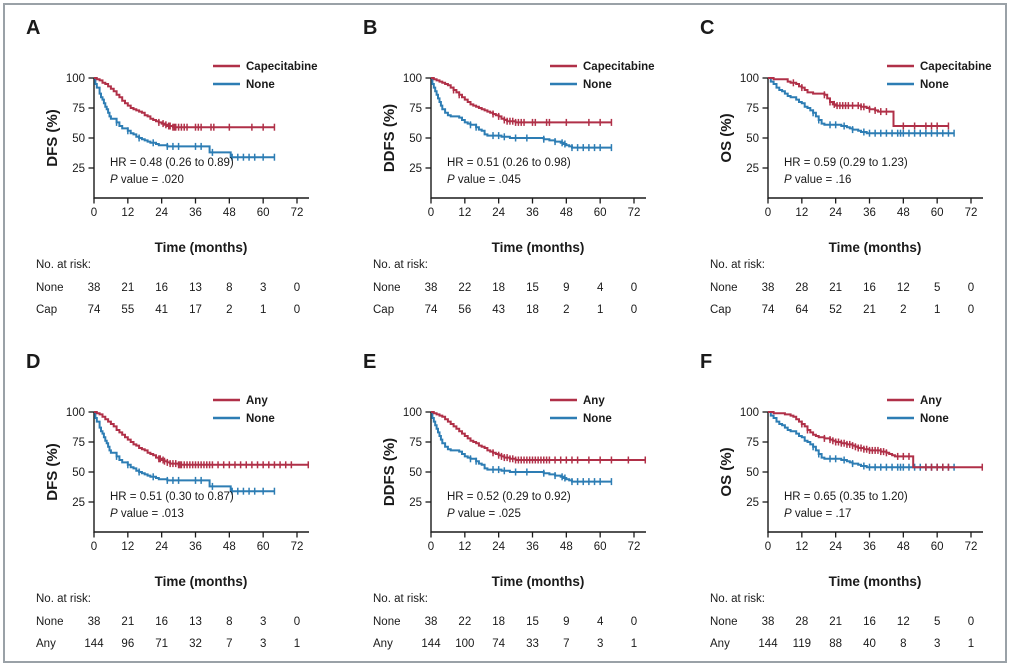 Image resolution: width=1010 pixels, height=666 pixels. What do you see at coordinates (600, 622) in the screenshot?
I see `risk-count: 4` at bounding box center [600, 622].